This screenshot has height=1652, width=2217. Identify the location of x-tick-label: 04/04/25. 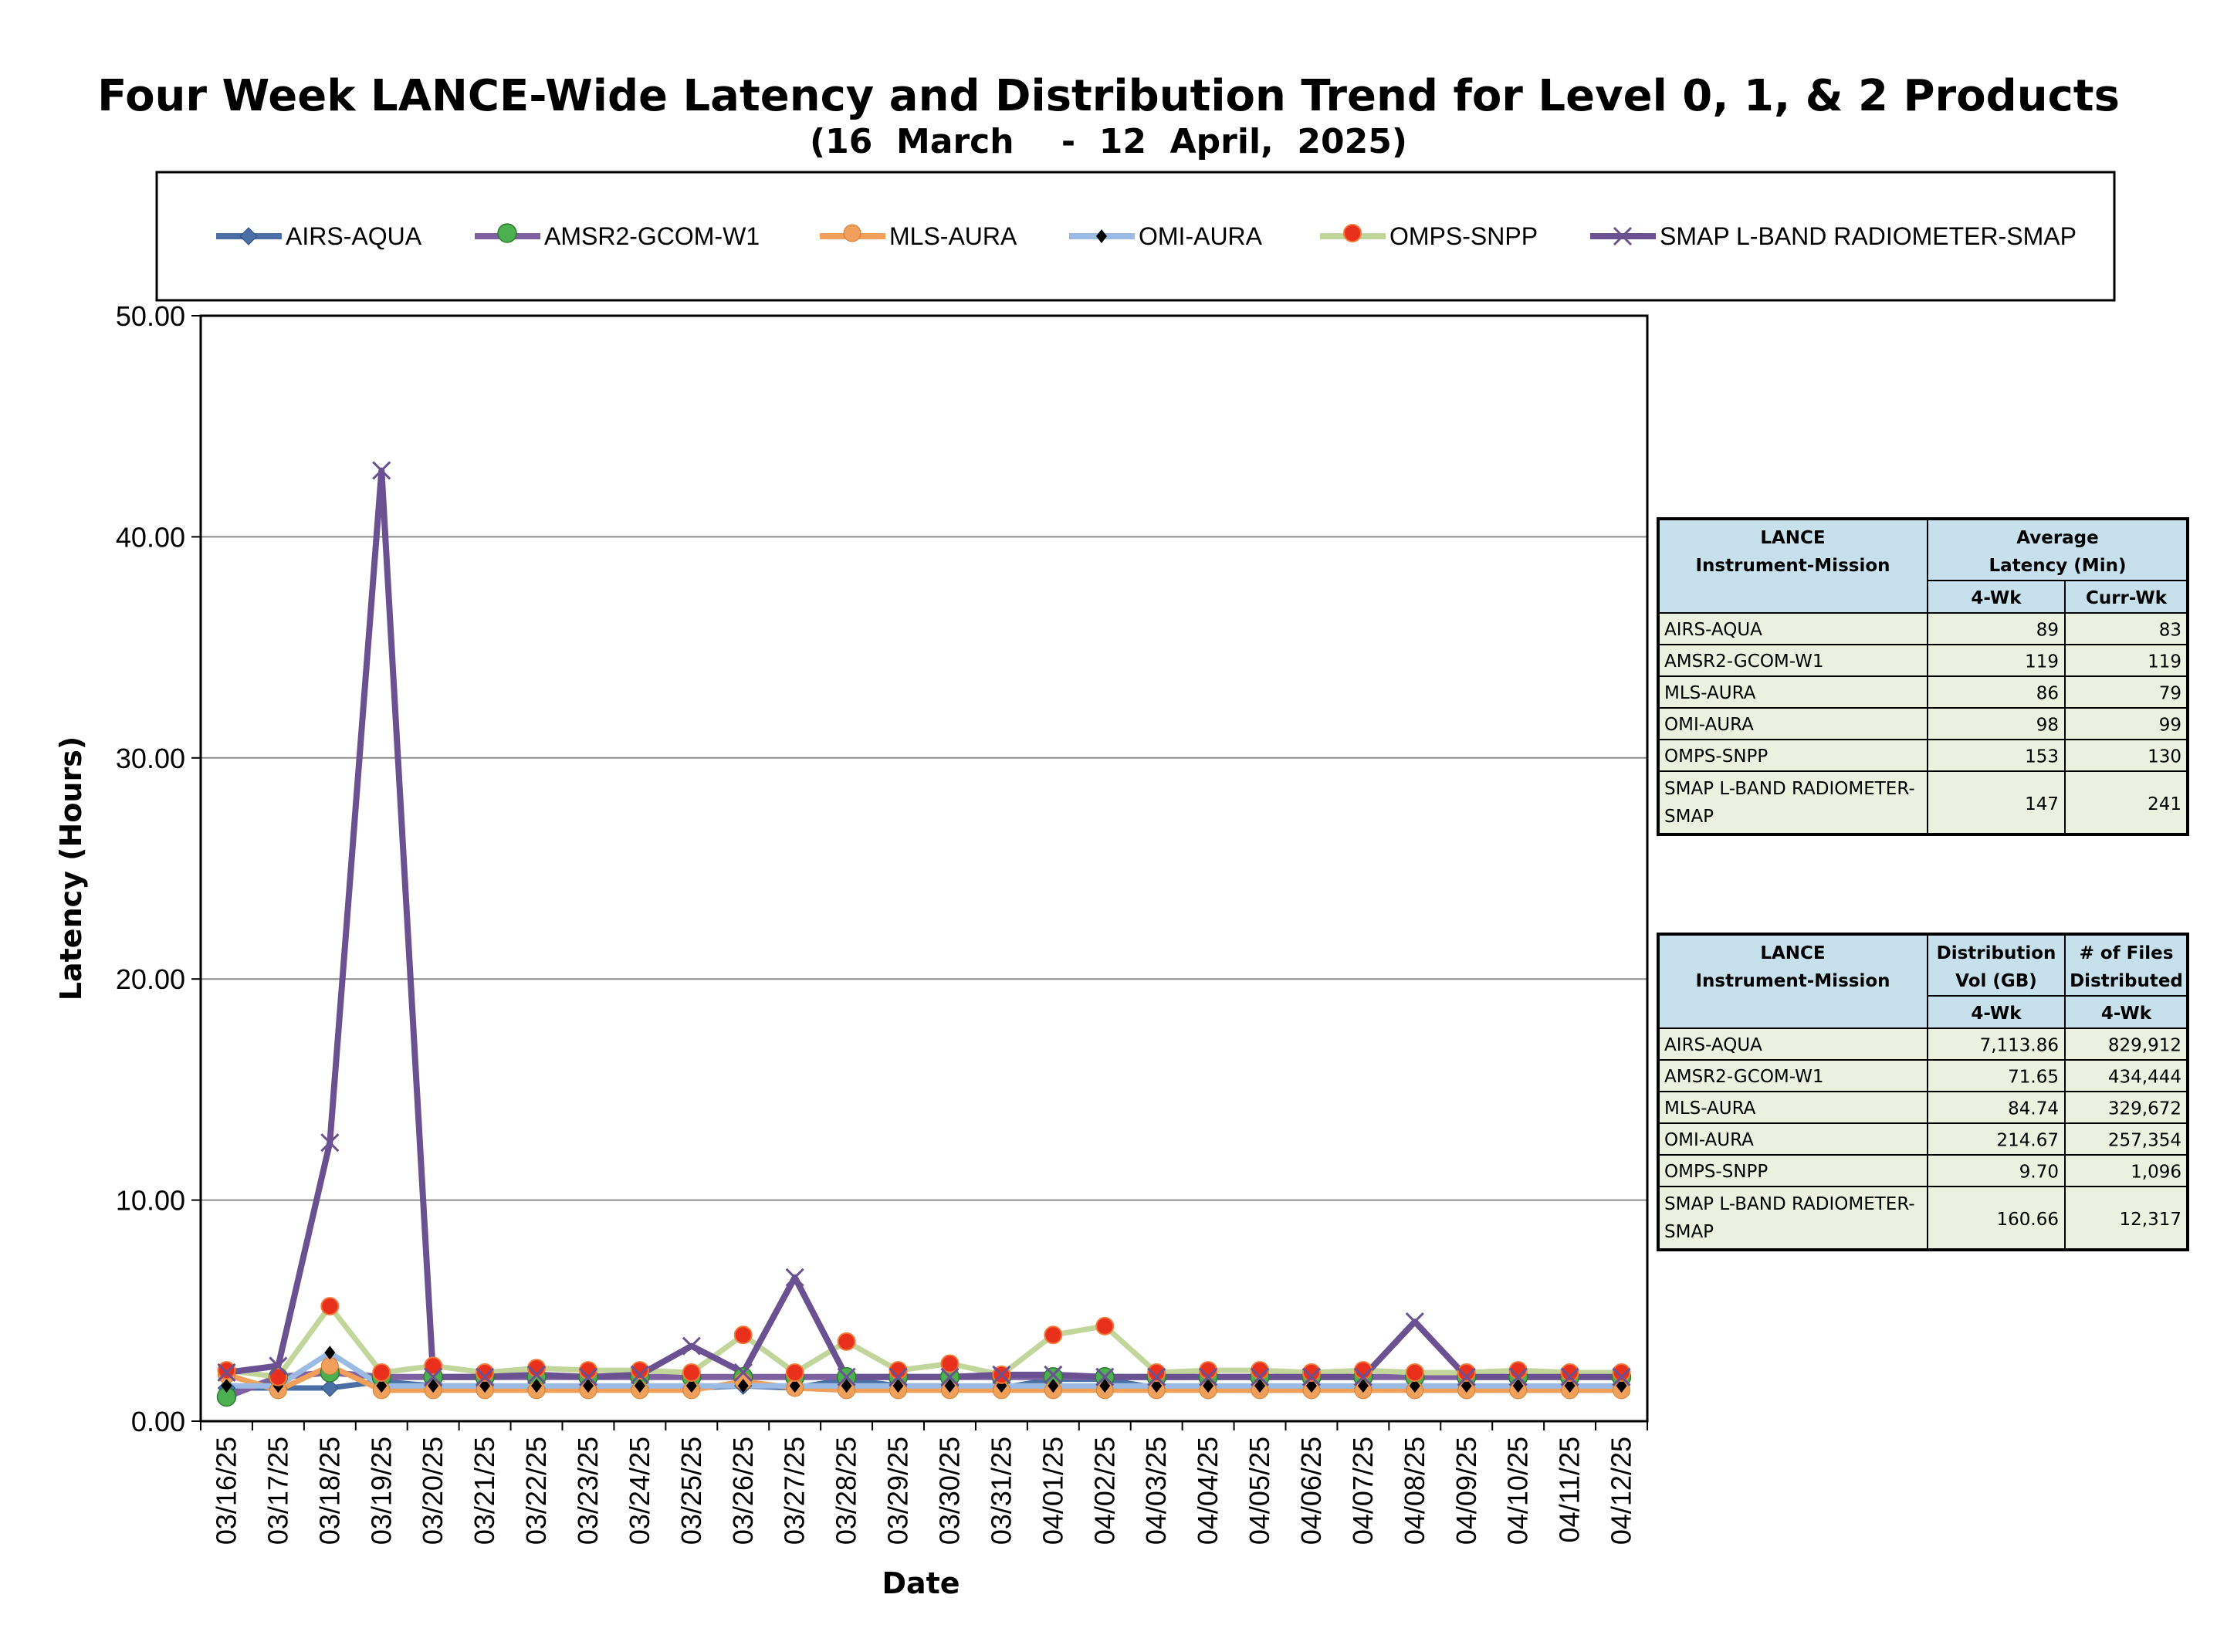
(1208, 1491).